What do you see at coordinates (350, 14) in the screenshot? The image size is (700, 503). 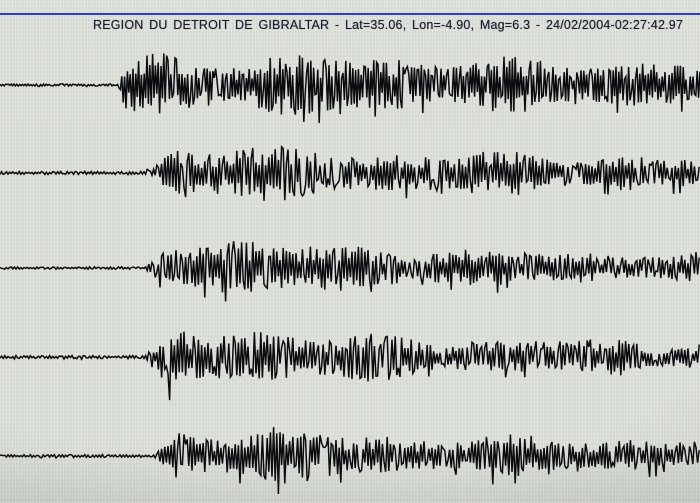 I see `header-rule-line` at bounding box center [350, 14].